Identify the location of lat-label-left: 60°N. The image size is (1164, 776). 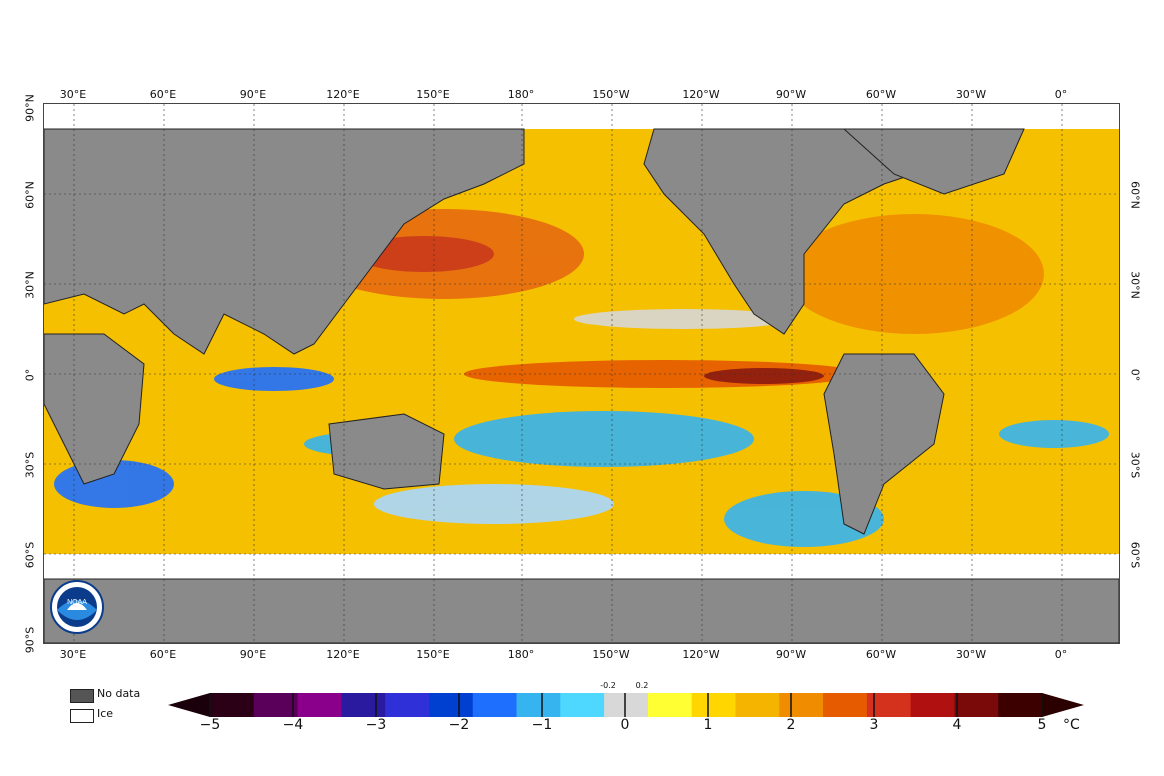
(30, 195).